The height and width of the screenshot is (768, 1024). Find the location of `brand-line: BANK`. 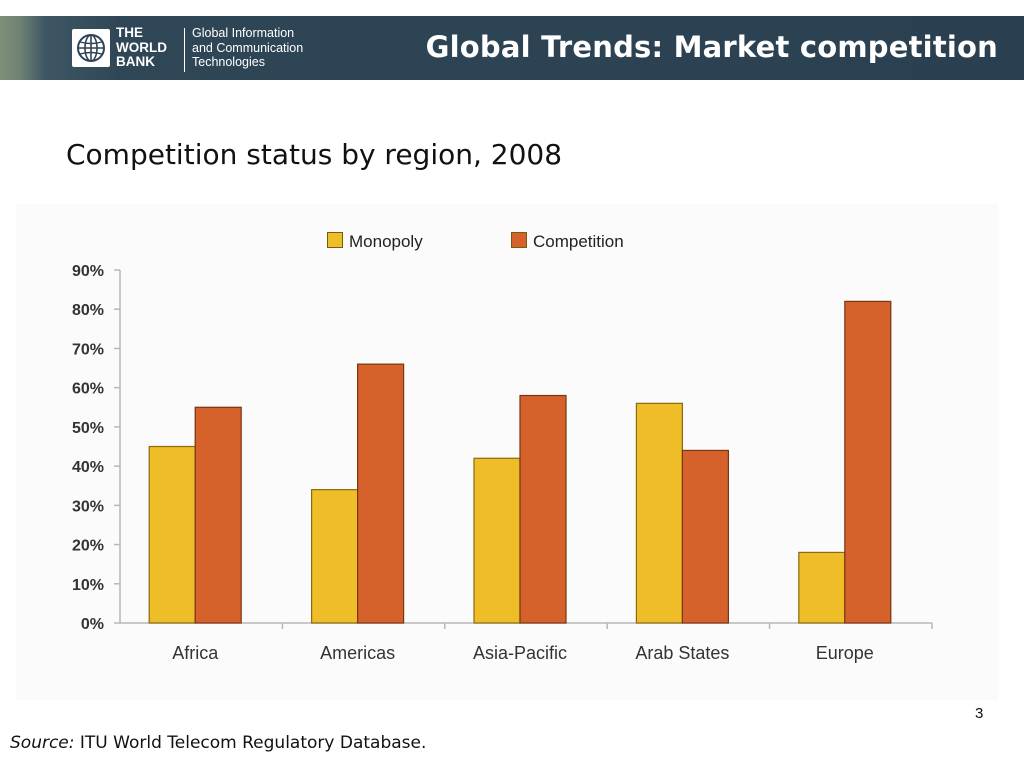

brand-line: BANK is located at coordinates (135, 61).